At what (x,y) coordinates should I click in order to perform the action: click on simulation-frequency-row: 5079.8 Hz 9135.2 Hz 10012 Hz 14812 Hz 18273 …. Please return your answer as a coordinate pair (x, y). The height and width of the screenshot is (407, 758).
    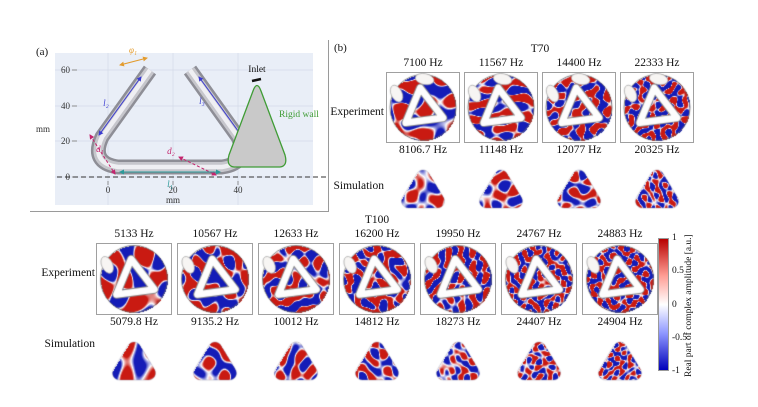
    Looking at the image, I should click on (377, 323).